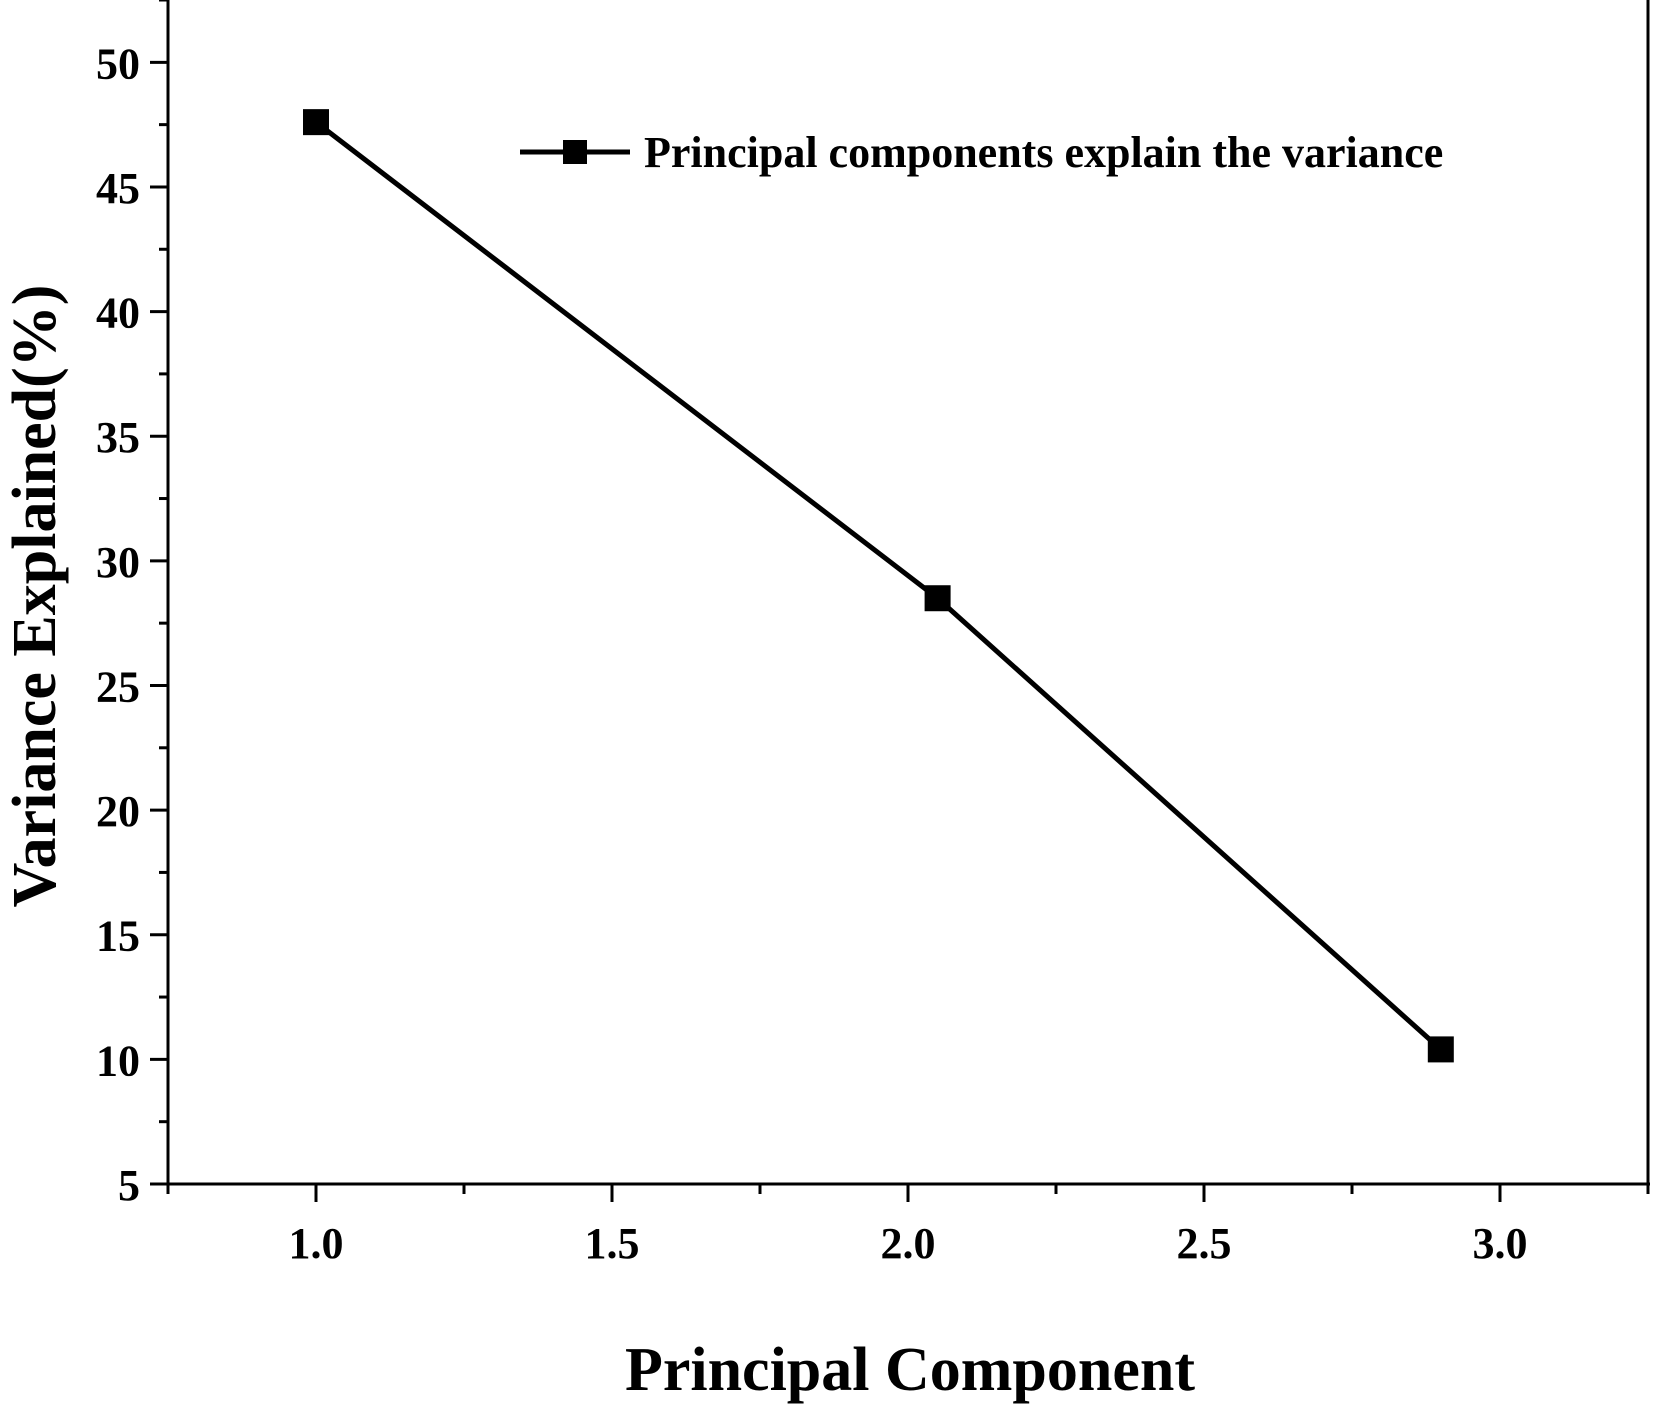  What do you see at coordinates (118, 686) in the screenshot?
I see `y-tick-label: 25` at bounding box center [118, 686].